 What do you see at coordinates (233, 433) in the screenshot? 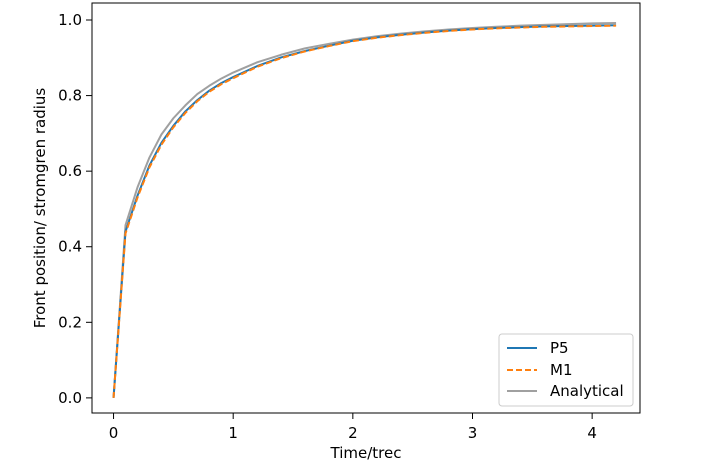
I see `x-tick-label: 1` at bounding box center [233, 433].